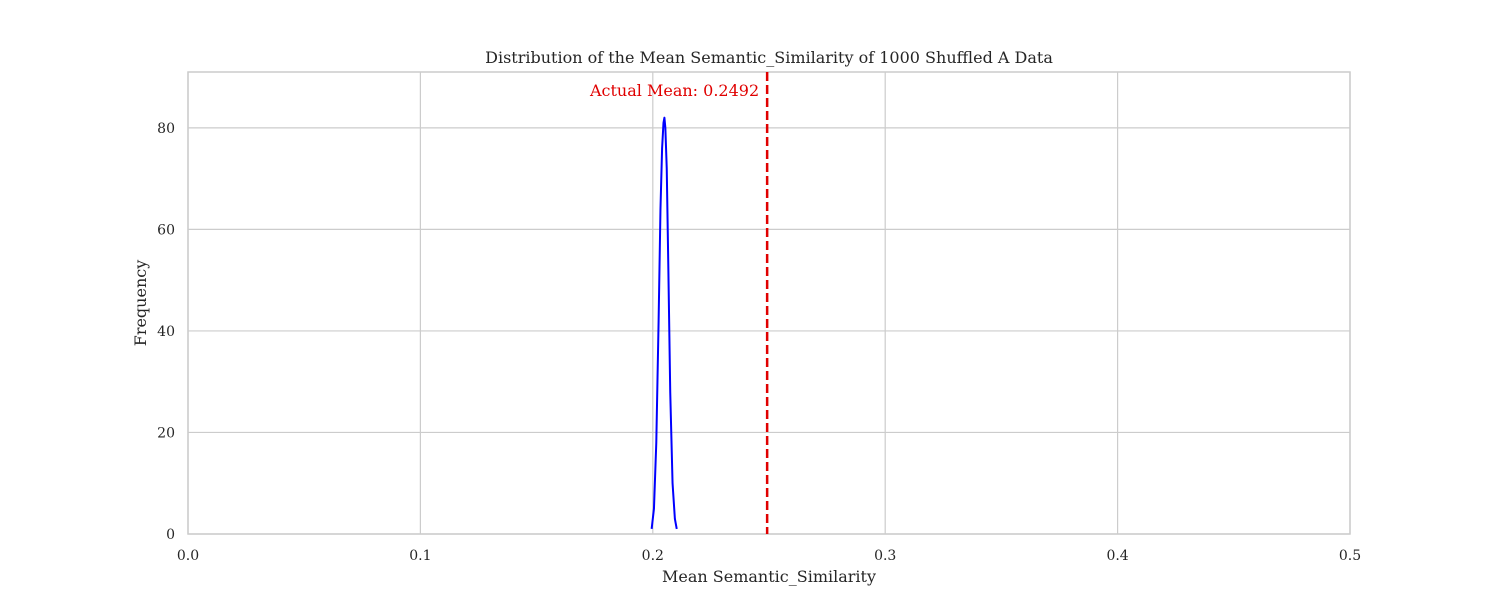 Image resolution: width=1500 pixels, height=600 pixels. What do you see at coordinates (653, 556) in the screenshot?
I see `x-tick-label: 0.2` at bounding box center [653, 556].